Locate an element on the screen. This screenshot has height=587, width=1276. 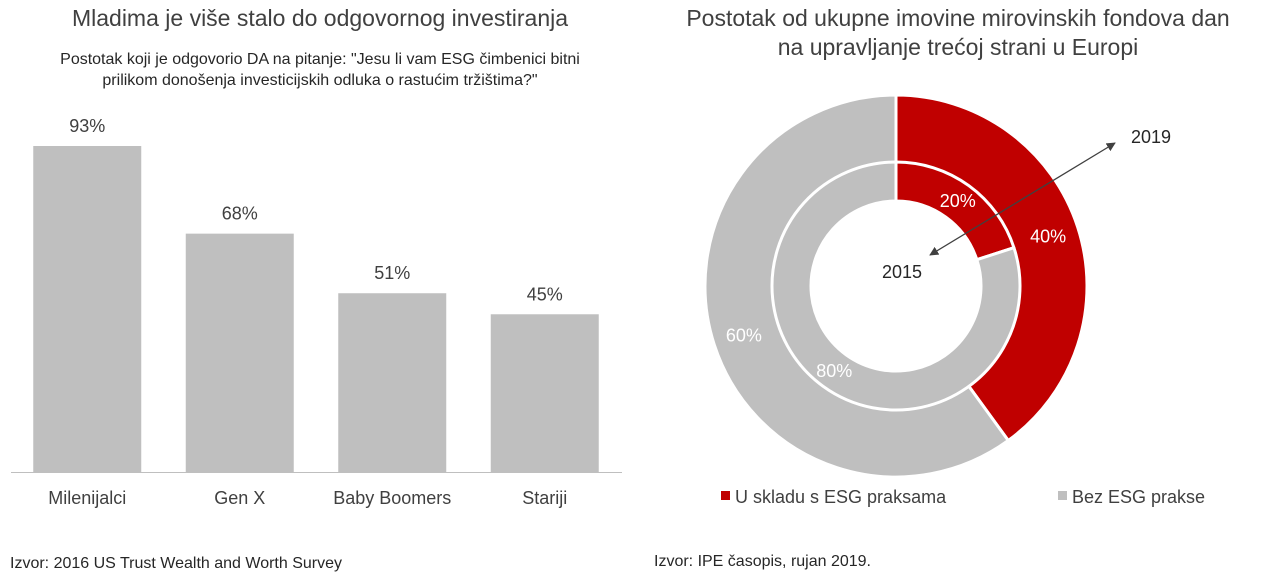
bar-data-label: 68% is located at coordinates (240, 214).